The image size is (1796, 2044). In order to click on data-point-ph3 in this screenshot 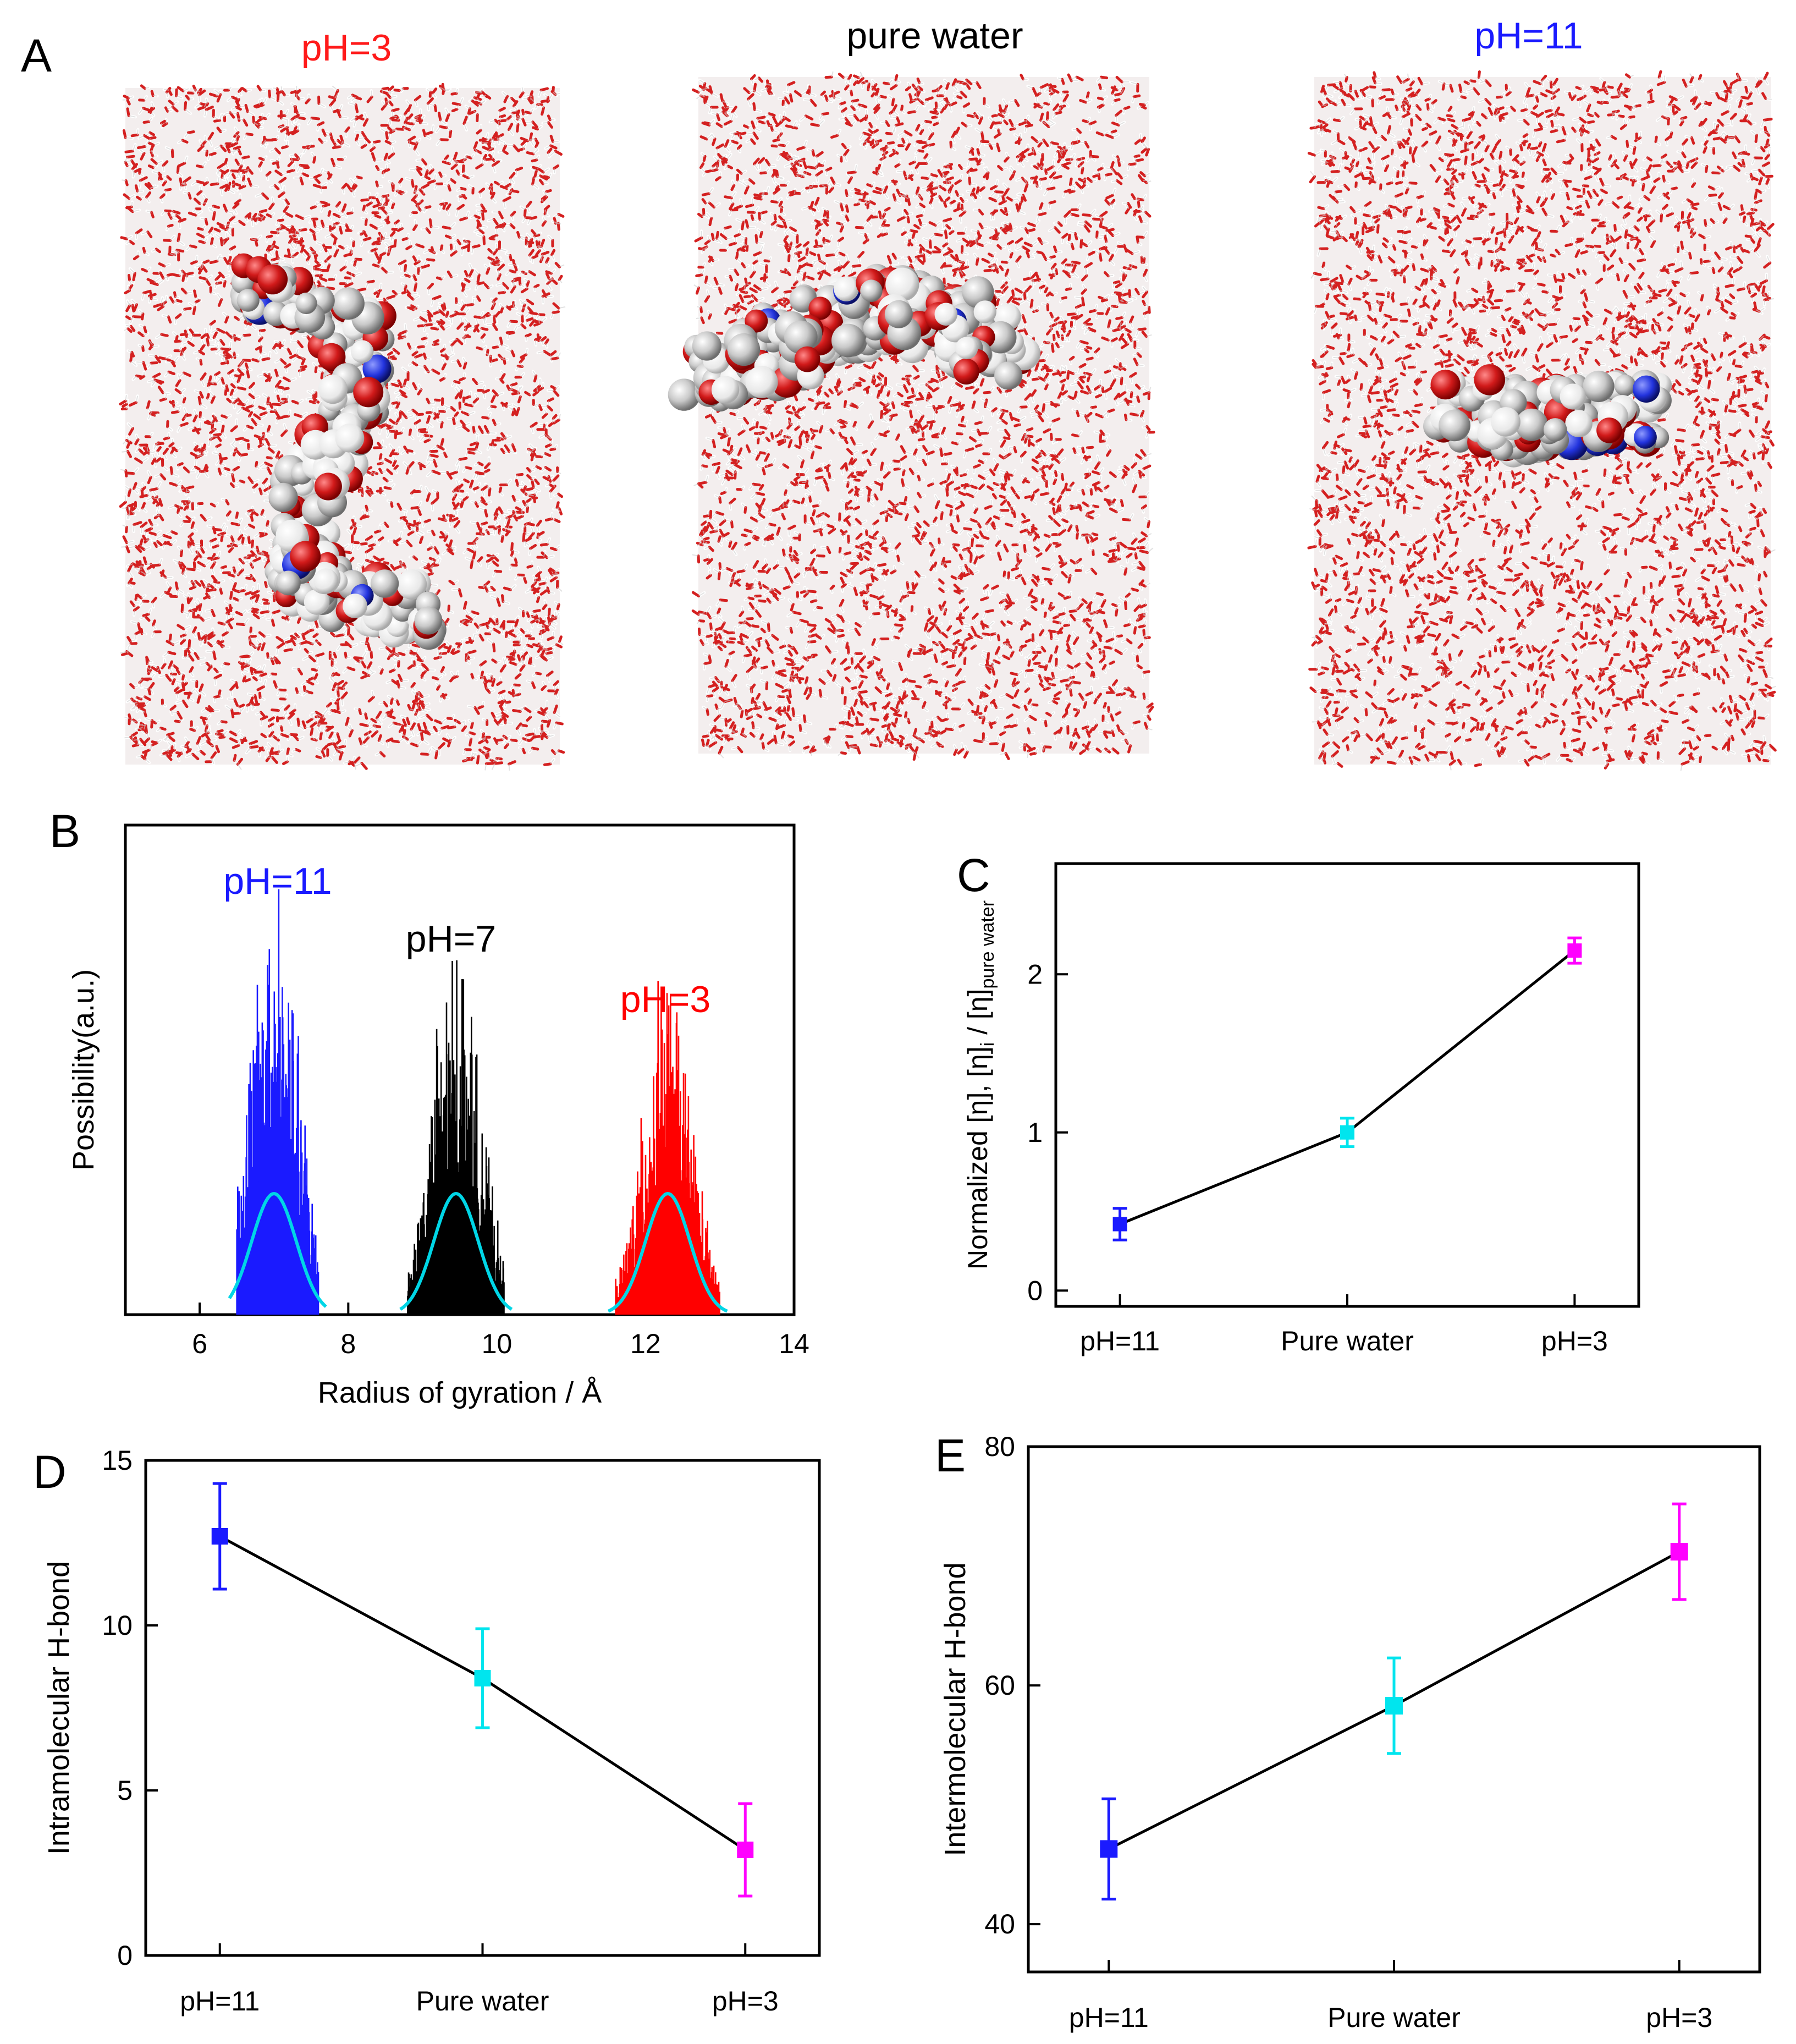, I will do `click(745, 1850)`.